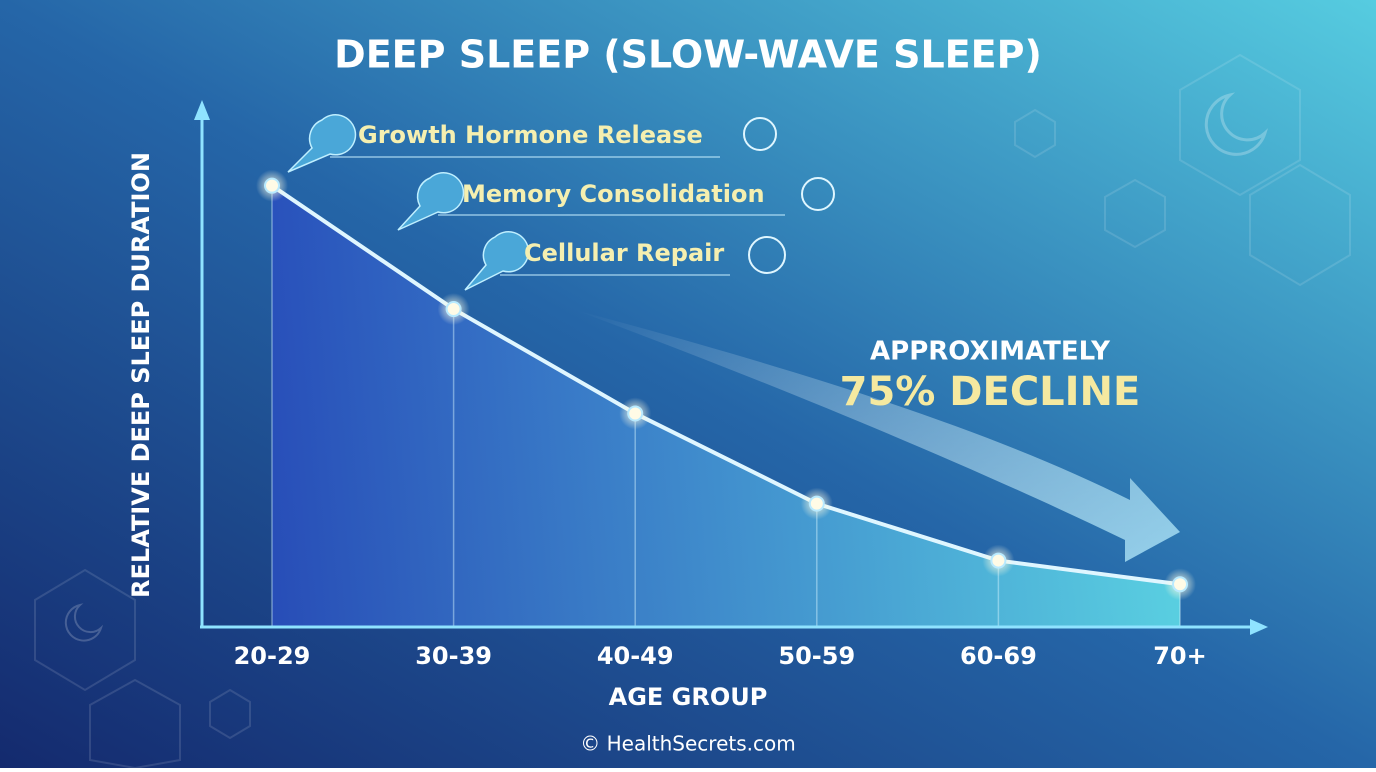 The height and width of the screenshot is (772, 1376). I want to click on x-axis-arrow, so click(1259, 627).